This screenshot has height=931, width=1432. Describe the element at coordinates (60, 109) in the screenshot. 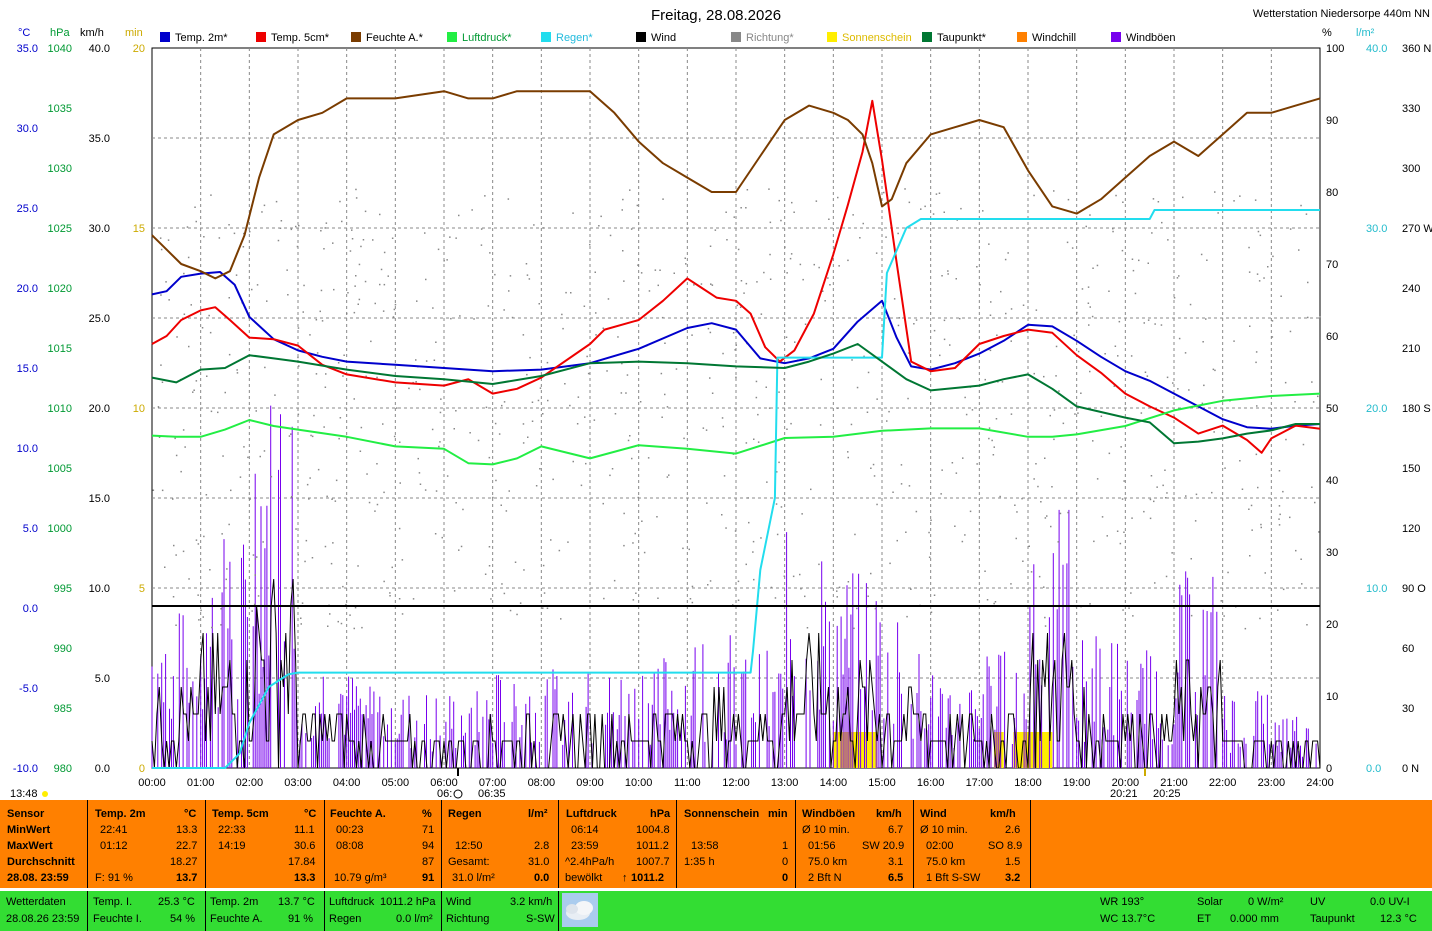

I see `pressure-tick: 1035` at that location.